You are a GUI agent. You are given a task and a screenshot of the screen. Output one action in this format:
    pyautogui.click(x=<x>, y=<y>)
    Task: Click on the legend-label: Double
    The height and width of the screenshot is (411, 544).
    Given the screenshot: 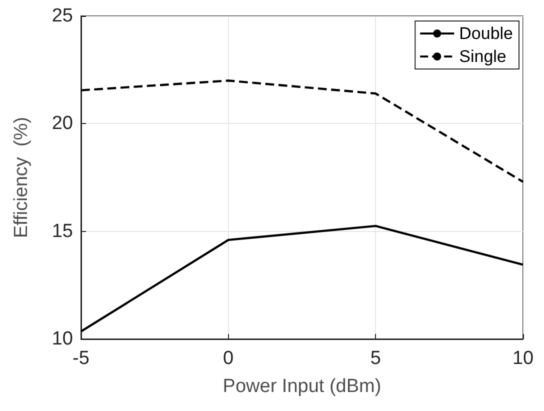 What is the action you would take?
    pyautogui.click(x=486, y=33)
    